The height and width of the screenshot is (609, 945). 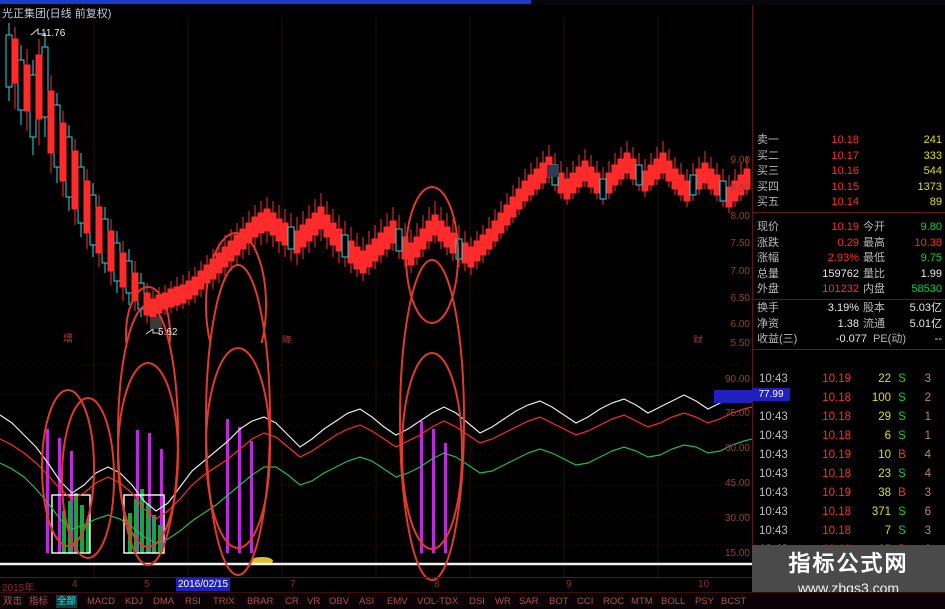 I want to click on tick-row: 10:43 10.18 371 S 6, so click(x=849, y=512).